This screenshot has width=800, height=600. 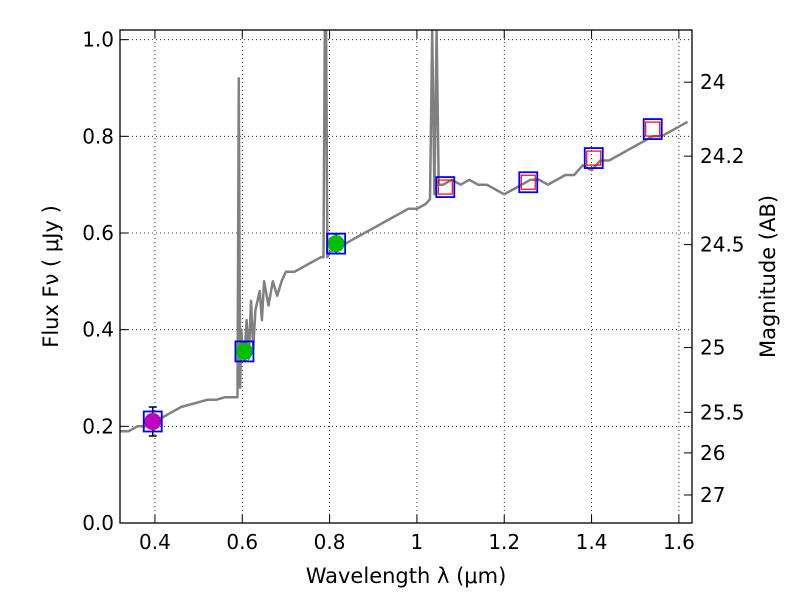 I want to click on right-tick-label: 27, so click(x=712, y=495).